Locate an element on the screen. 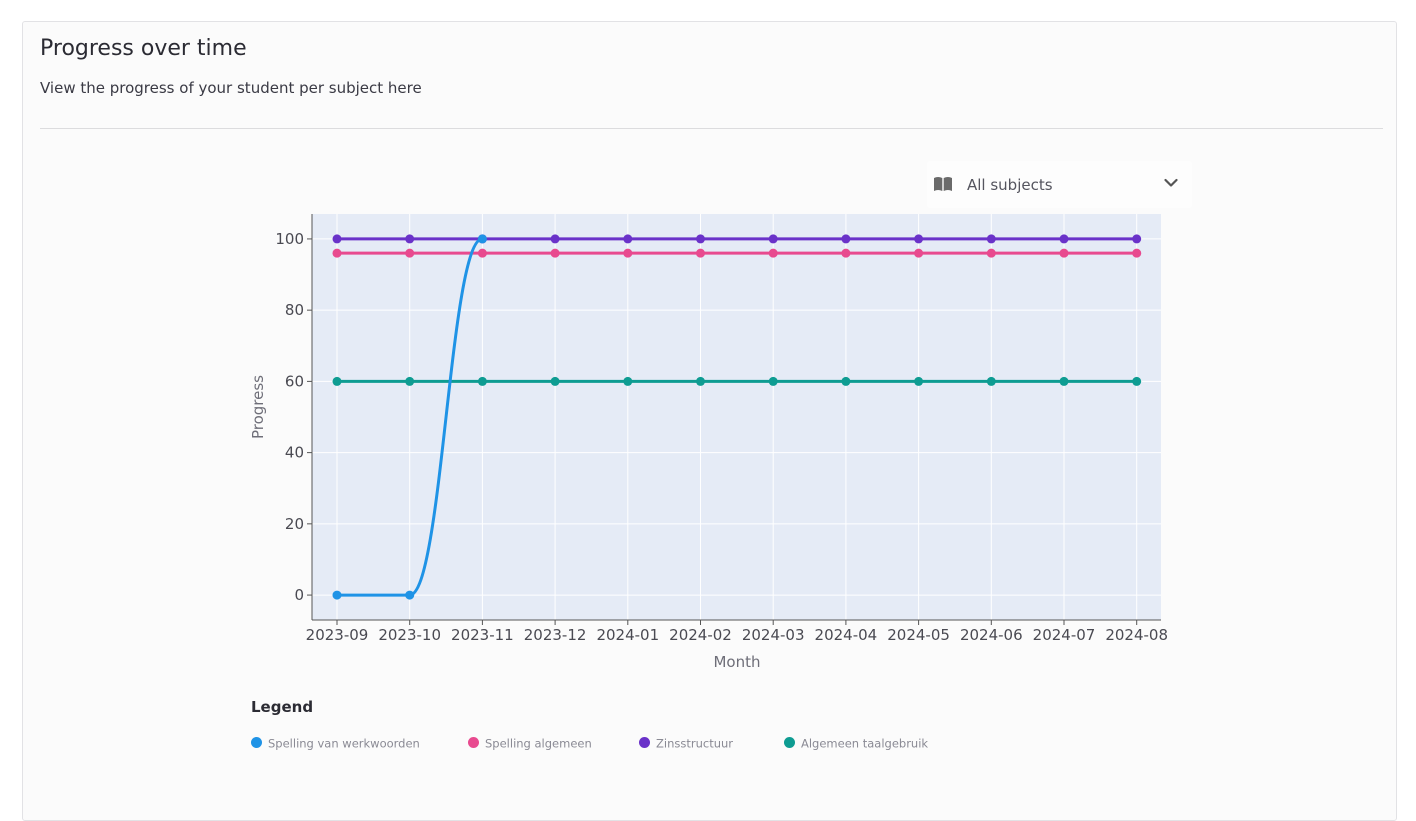 This screenshot has width=1416, height=821. legend-label: Algemeen taalgebruik is located at coordinates (865, 743).